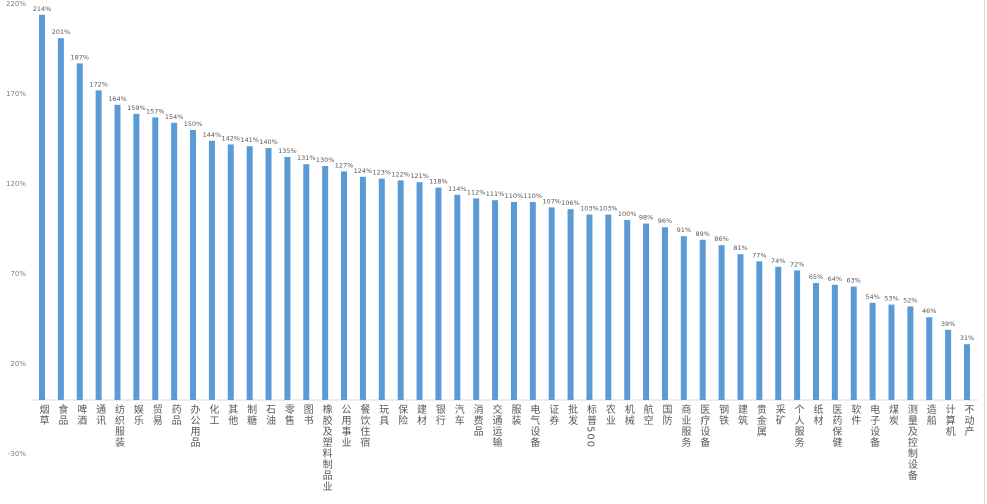 This screenshot has width=987, height=504. What do you see at coordinates (835, 279) in the screenshot?
I see `data-label: 64%` at bounding box center [835, 279].